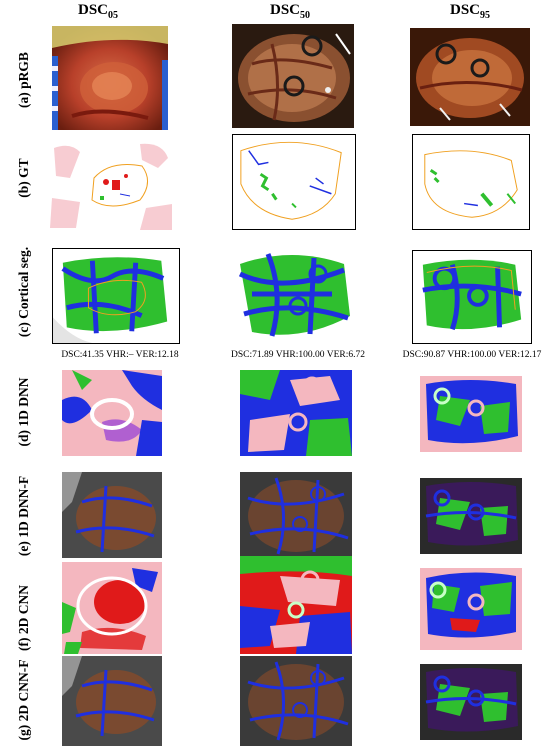 This screenshot has height=751, width=550. Describe the element at coordinates (296, 515) in the screenshot. I see `1d-dnn-f-image-dsc50` at that location.